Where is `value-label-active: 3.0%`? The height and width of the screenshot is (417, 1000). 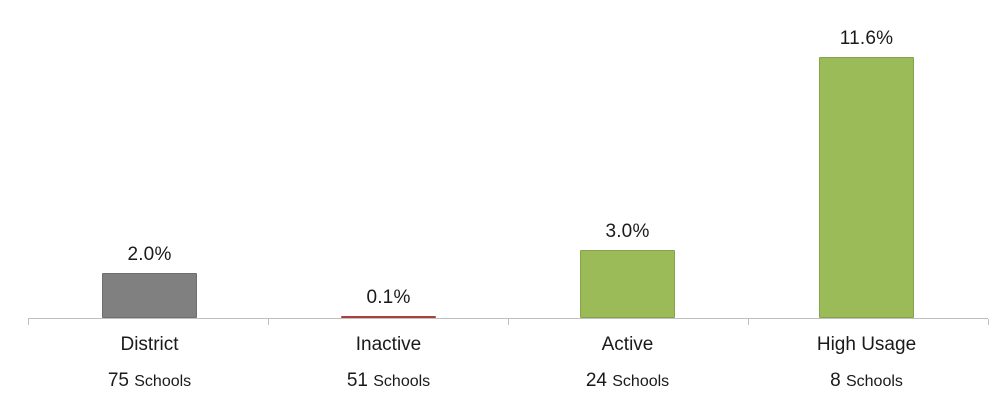
value-label-active: 3.0% is located at coordinates (627, 231).